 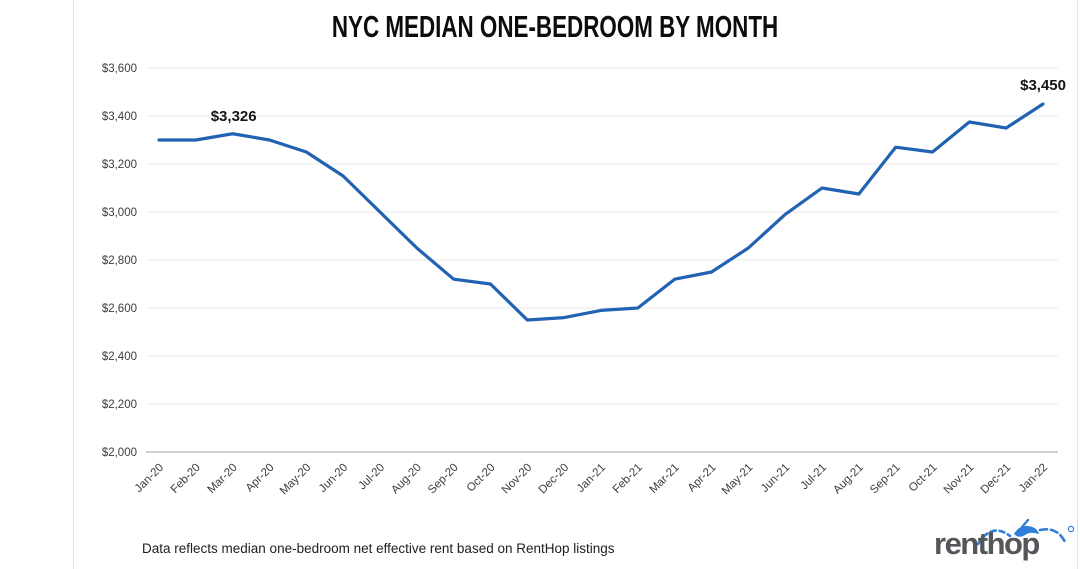 I want to click on y-tick-label: $3,200, so click(x=119, y=165).